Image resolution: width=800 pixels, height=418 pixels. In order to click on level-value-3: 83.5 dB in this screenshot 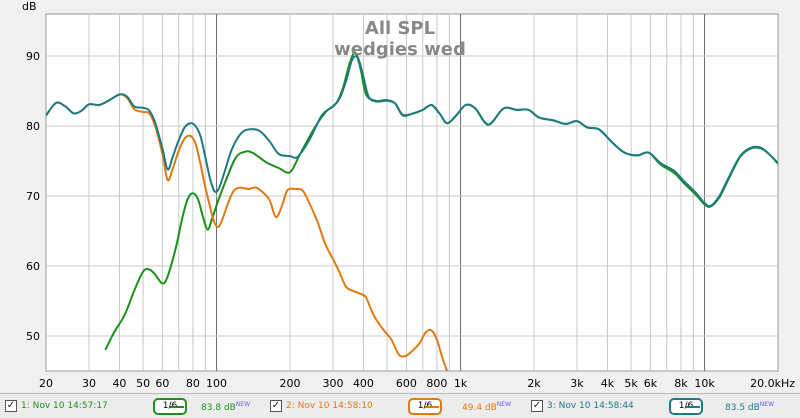, I will do `click(742, 408)`.